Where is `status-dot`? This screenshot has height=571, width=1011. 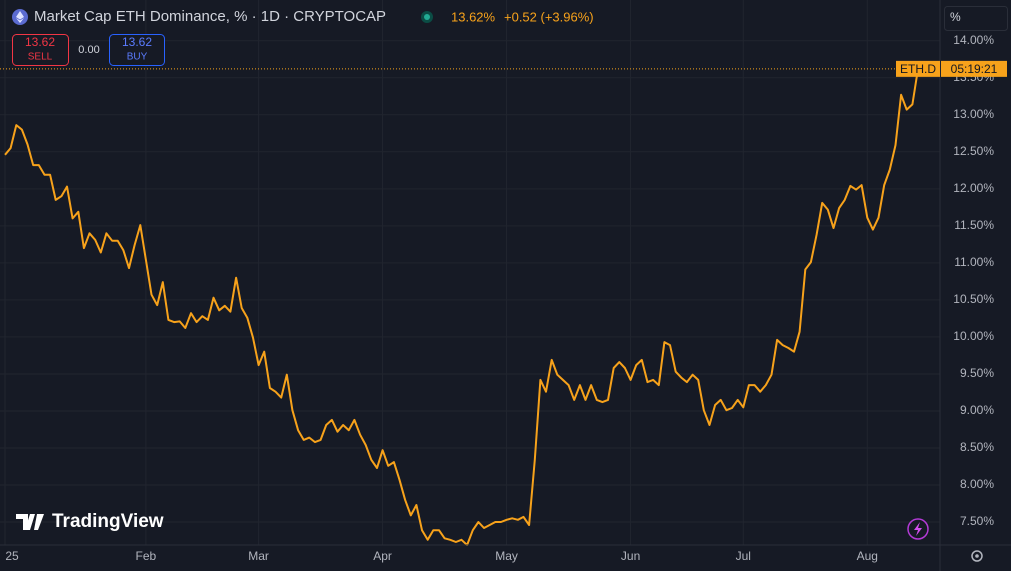
status-dot is located at coordinates (427, 17).